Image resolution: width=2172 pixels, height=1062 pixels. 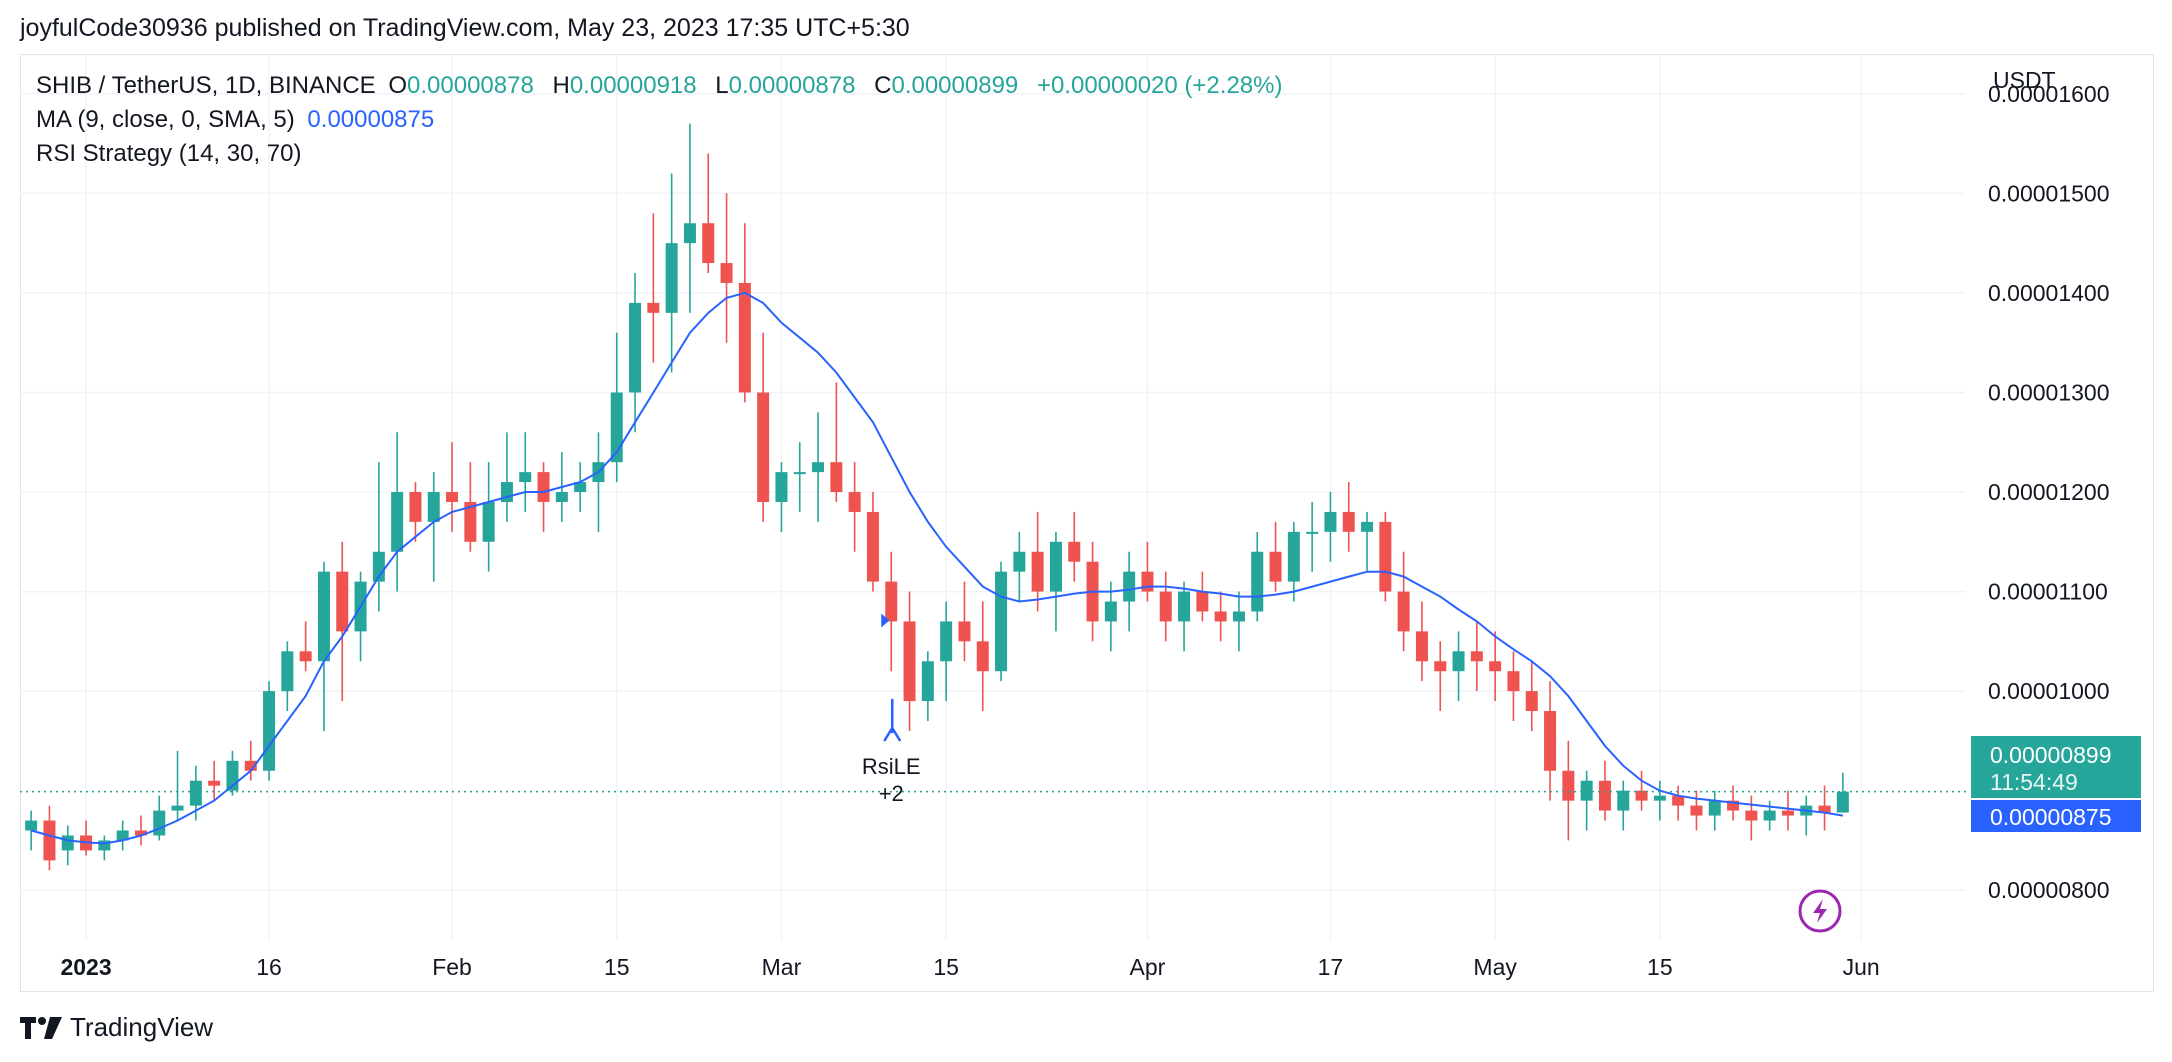 I want to click on signal-qty: +2, so click(x=891, y=793).